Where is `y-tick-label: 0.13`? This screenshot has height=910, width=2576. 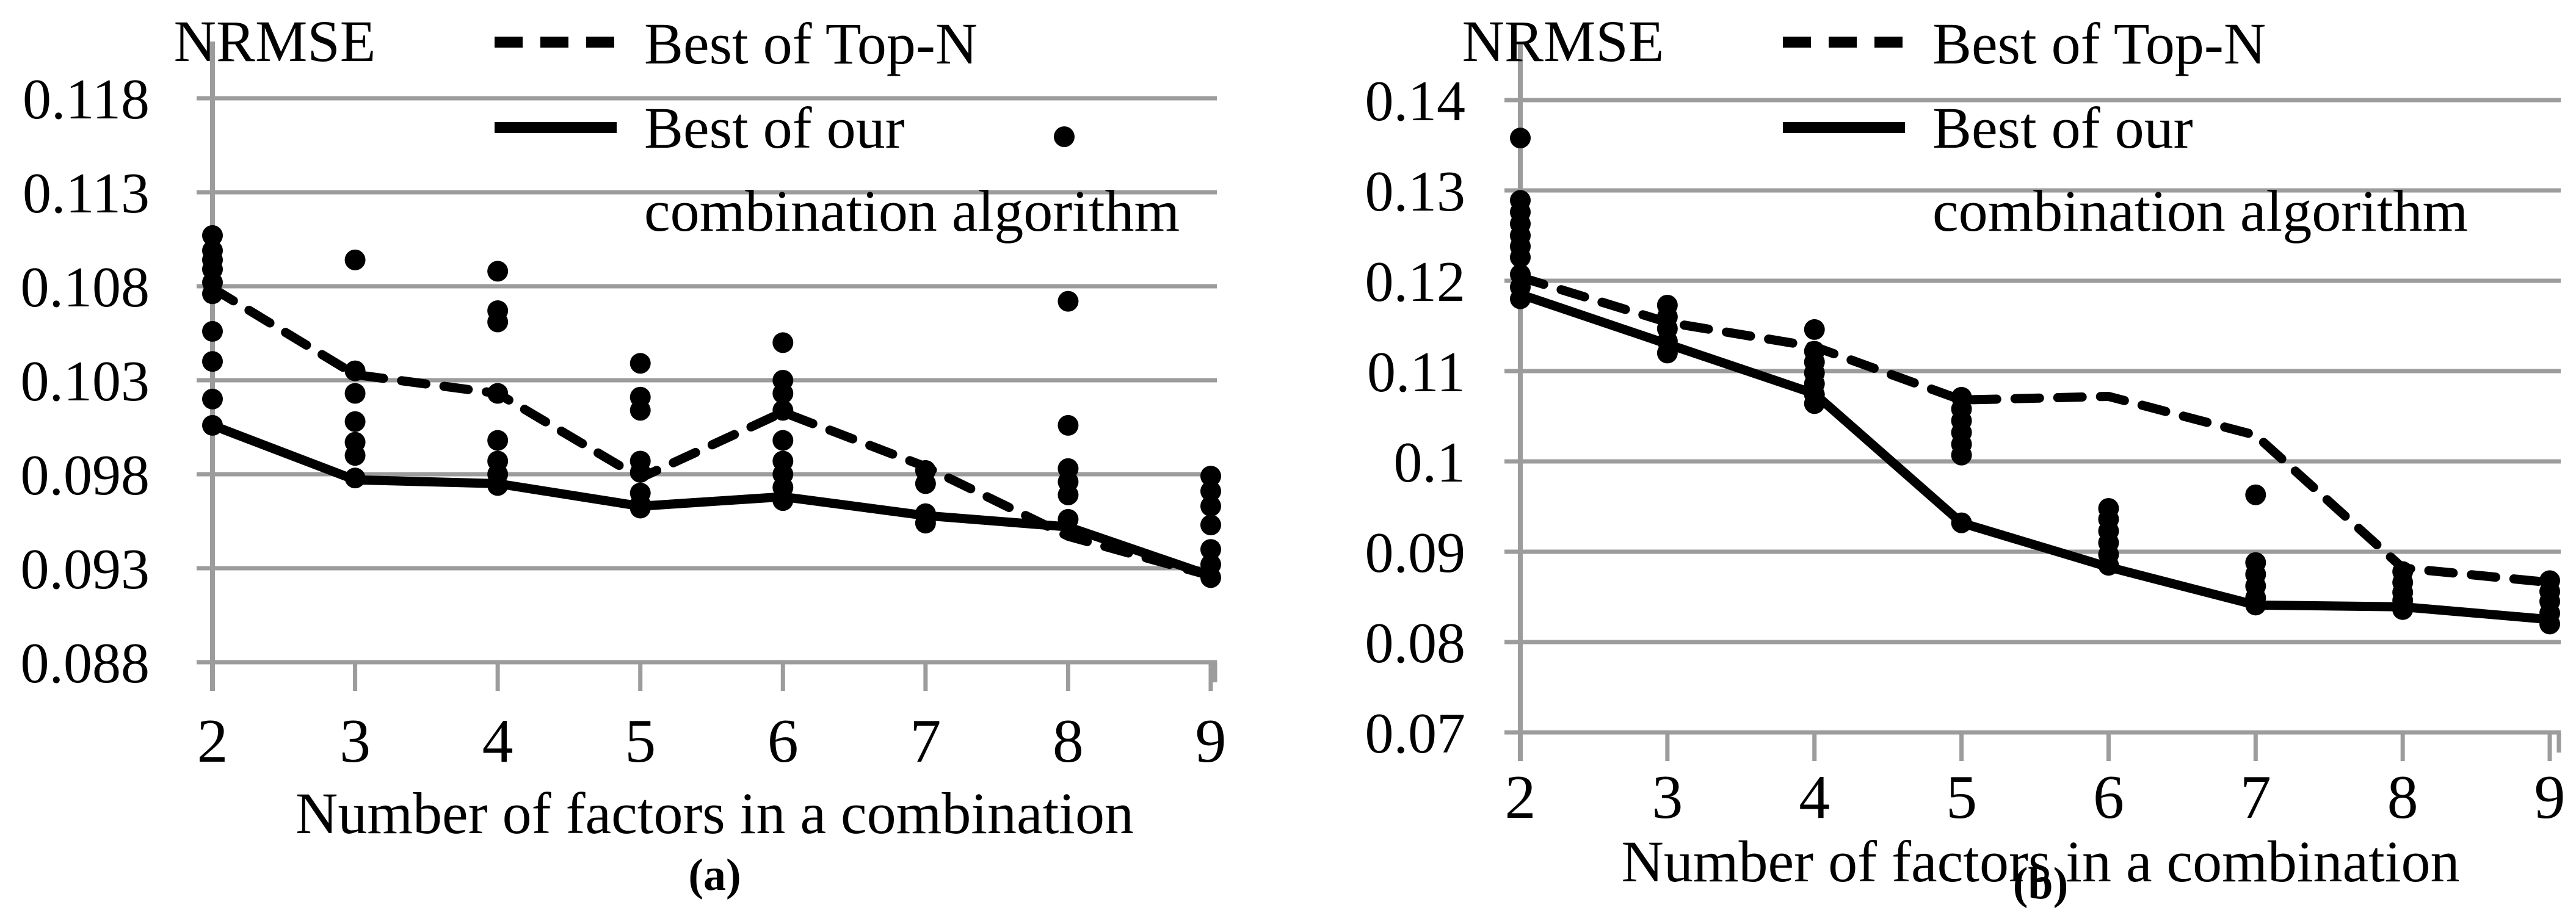 y-tick-label: 0.13 is located at coordinates (1415, 191).